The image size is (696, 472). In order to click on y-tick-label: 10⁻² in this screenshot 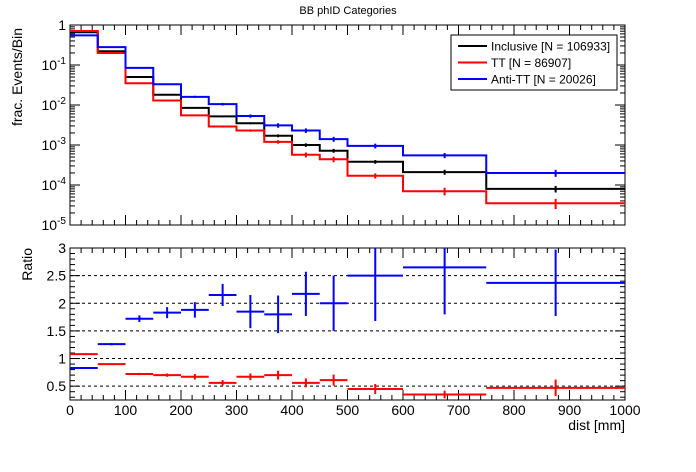, I will do `click(54, 104)`.